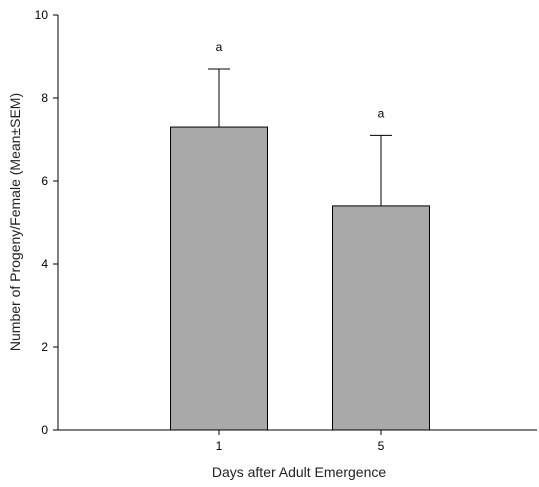 Image resolution: width=539 pixels, height=487 pixels. Describe the element at coordinates (44, 347) in the screenshot. I see `y-tick-label-2: 2` at that location.